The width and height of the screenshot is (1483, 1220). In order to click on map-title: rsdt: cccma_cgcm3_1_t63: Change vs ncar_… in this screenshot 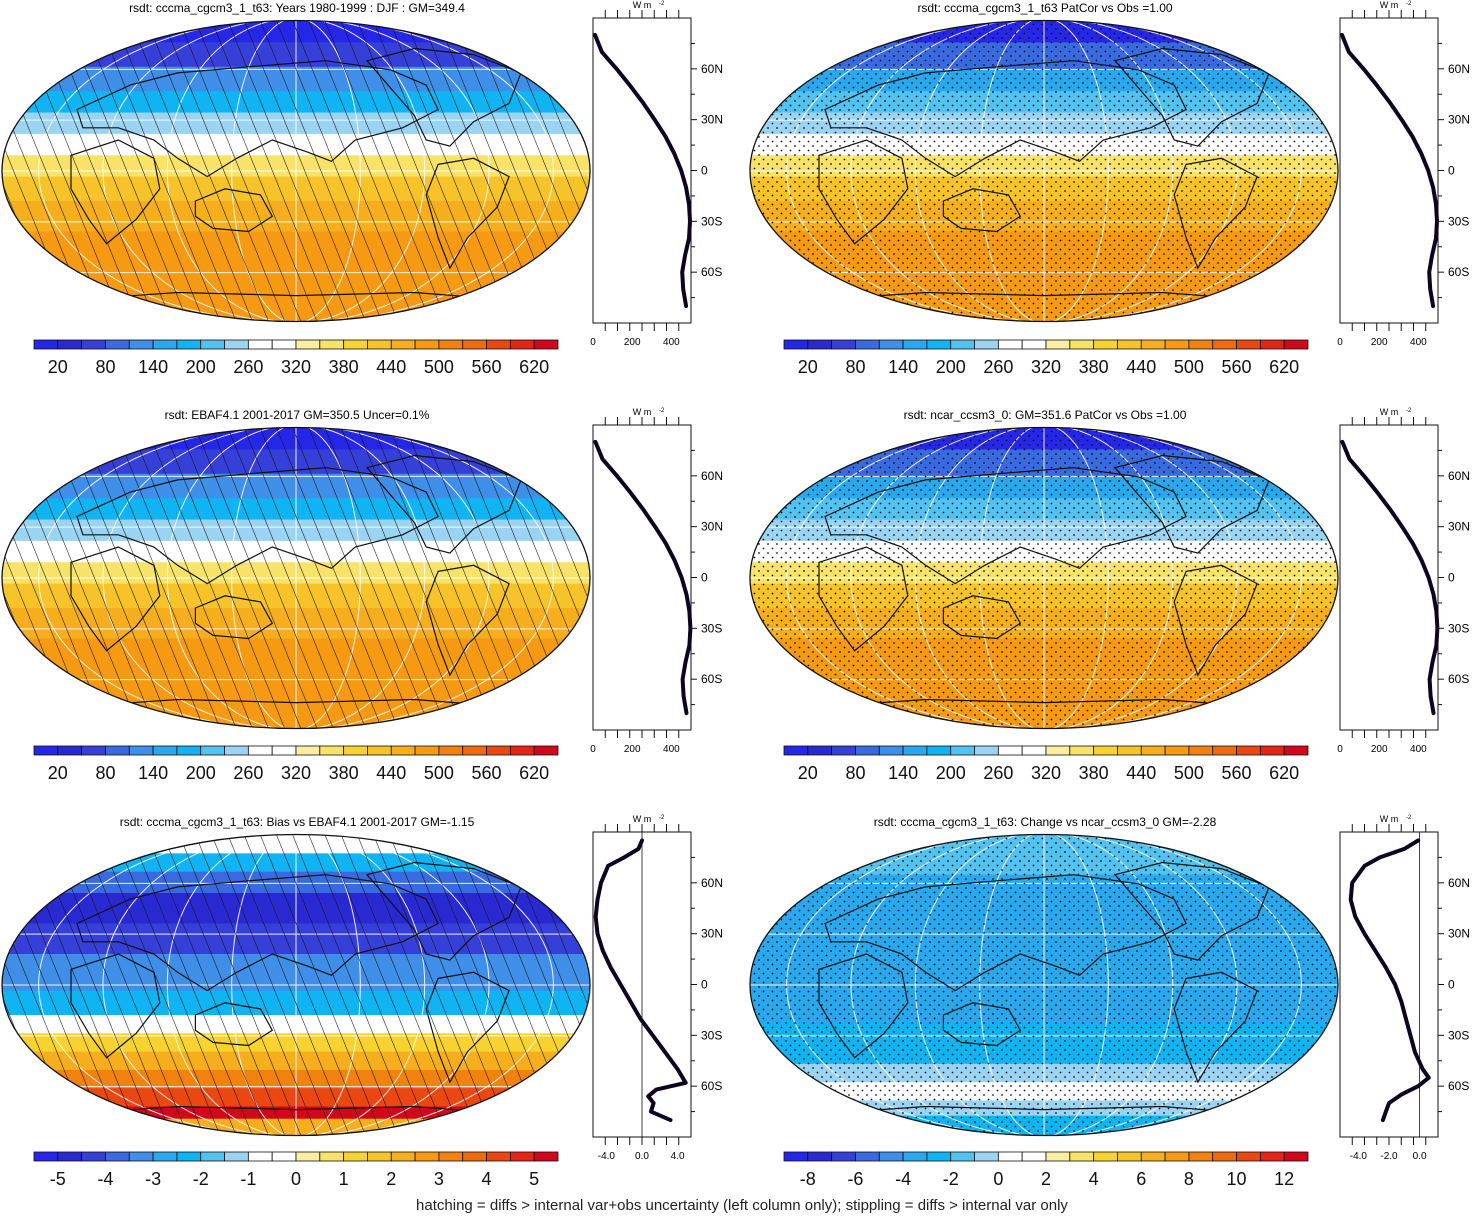, I will do `click(1045, 822)`.